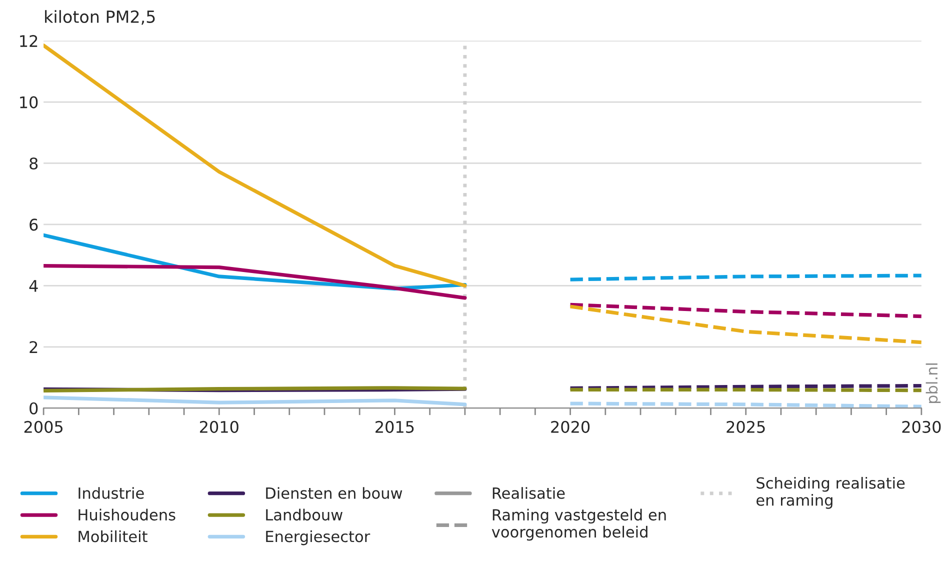  Describe the element at coordinates (579, 524) in the screenshot. I see `legend-label: Raming vastgesteld en voorgenomen beleid` at that location.